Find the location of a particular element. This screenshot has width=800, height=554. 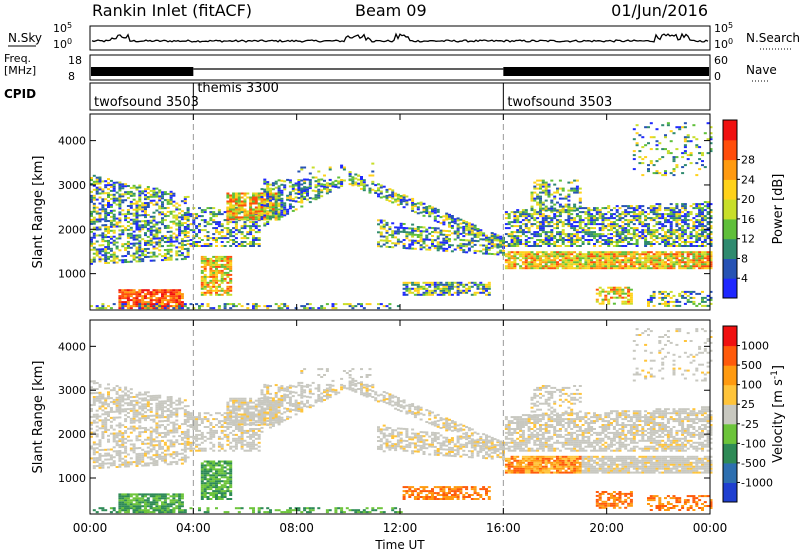

velocity-colorbar-frame is located at coordinates (730, 414).